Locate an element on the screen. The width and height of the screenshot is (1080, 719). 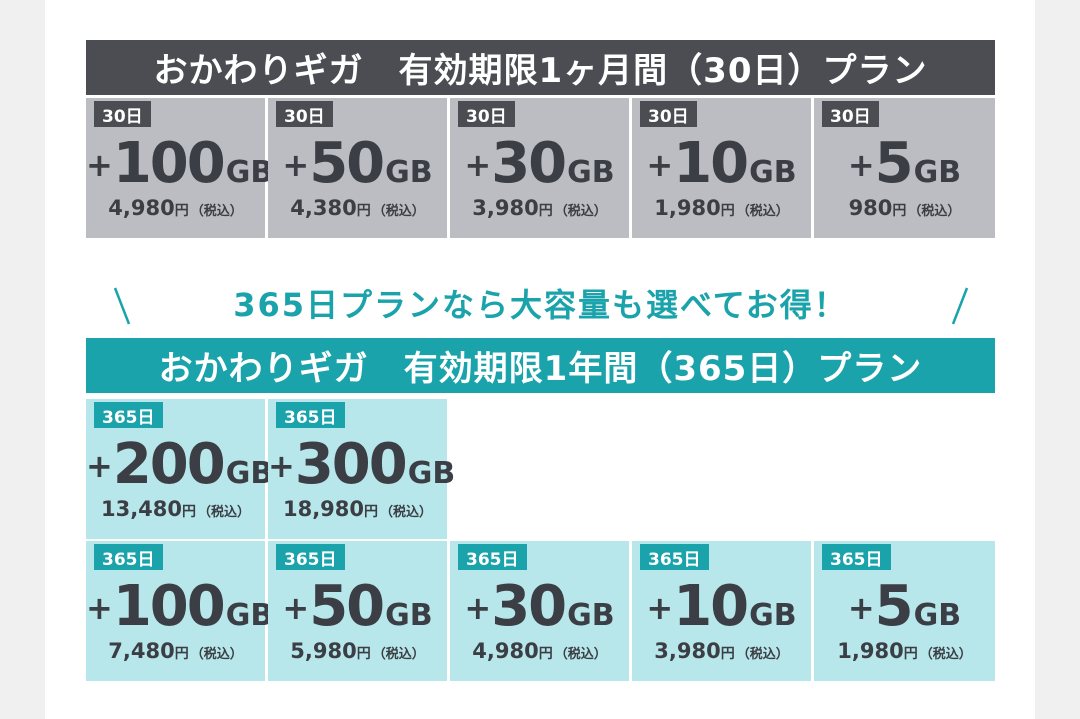
price: 5,980円 （税込） is located at coordinates (357, 651).